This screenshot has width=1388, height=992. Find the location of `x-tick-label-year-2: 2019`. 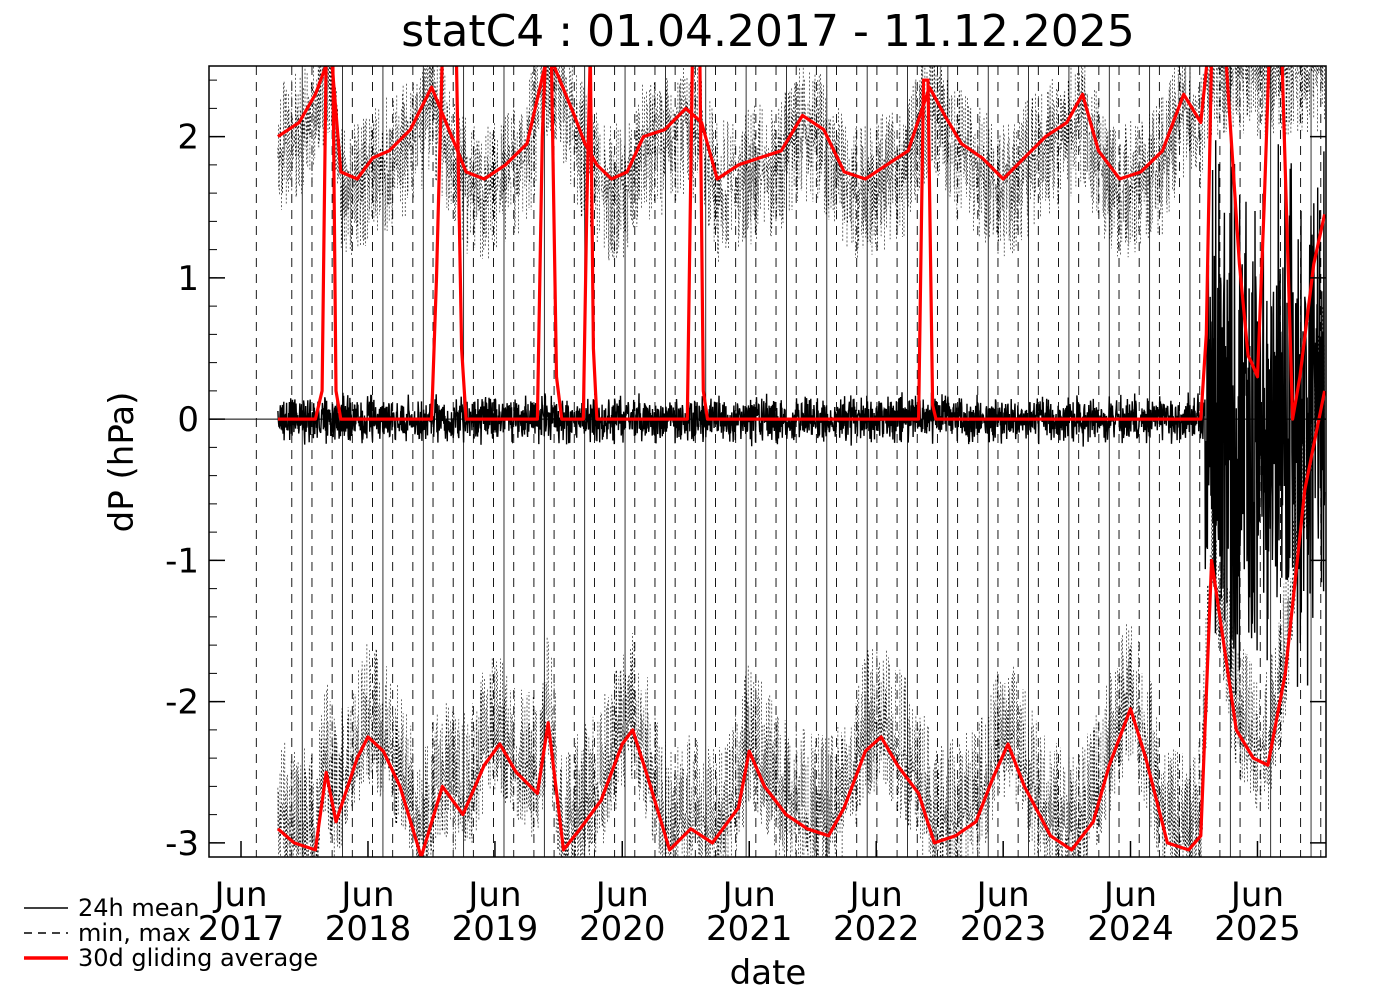

x-tick-label-year-2: 2019 is located at coordinates (495, 929).